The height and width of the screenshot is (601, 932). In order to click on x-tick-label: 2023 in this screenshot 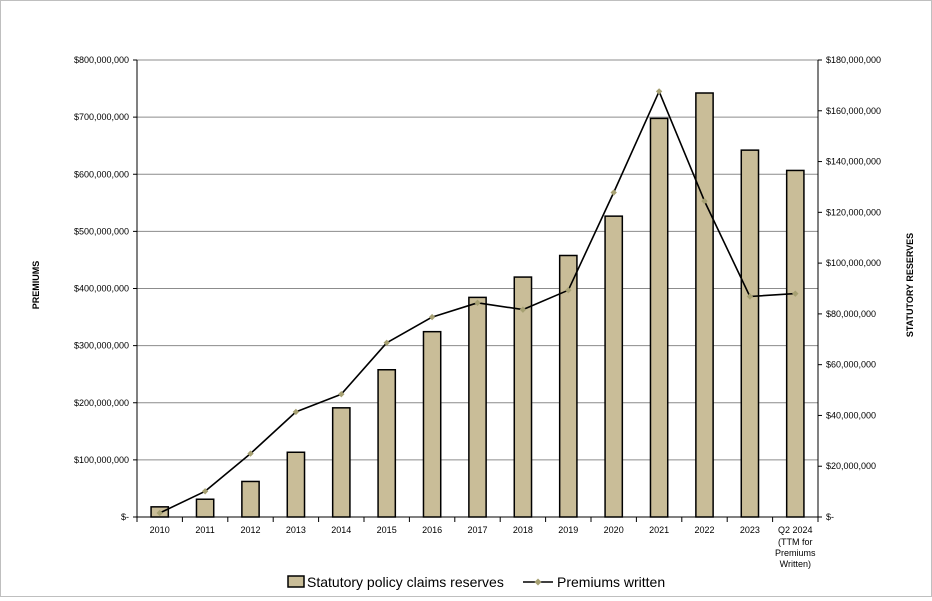, I will do `click(750, 530)`.